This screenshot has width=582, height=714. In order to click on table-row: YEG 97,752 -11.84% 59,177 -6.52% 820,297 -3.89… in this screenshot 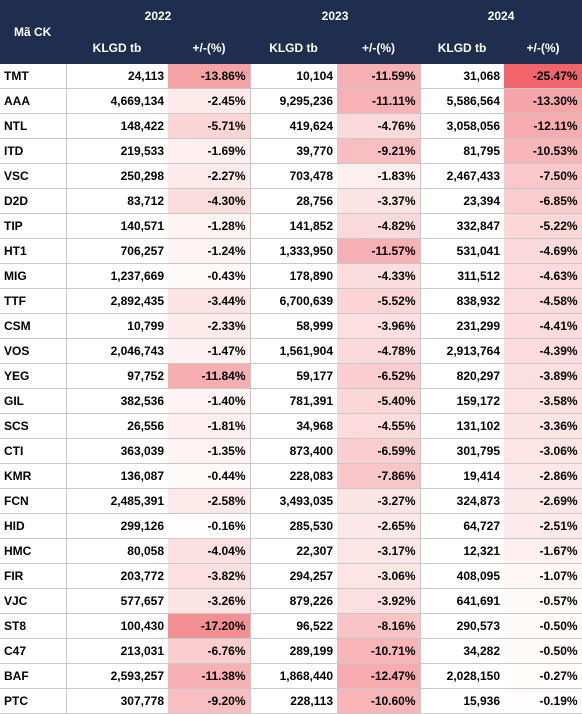, I will do `click(291, 376)`.